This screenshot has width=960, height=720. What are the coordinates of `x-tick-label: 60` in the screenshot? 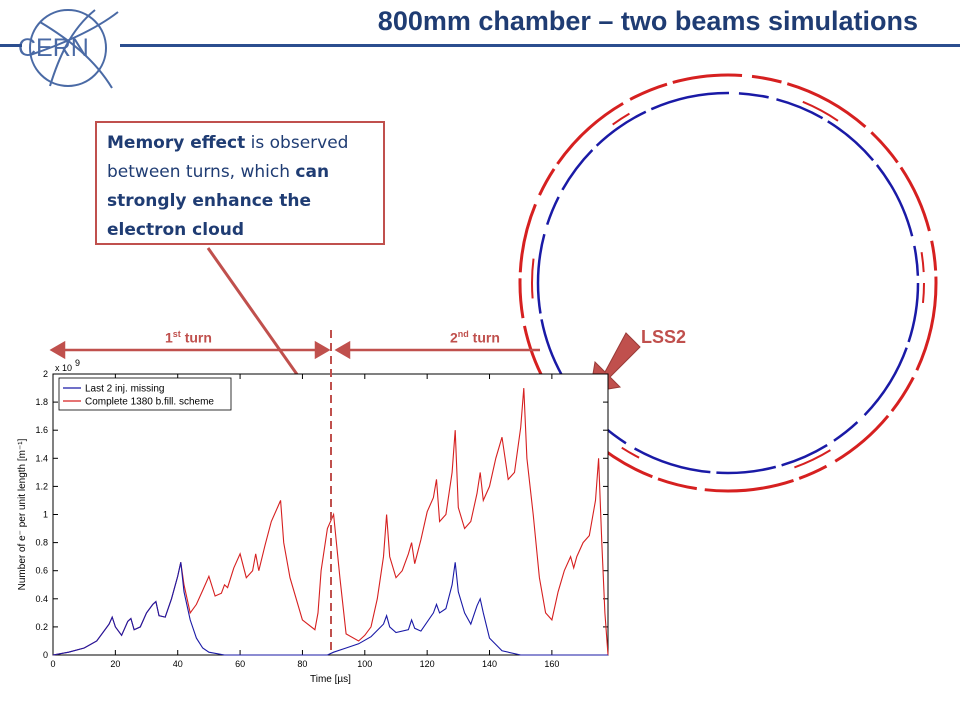 It's located at (240, 664).